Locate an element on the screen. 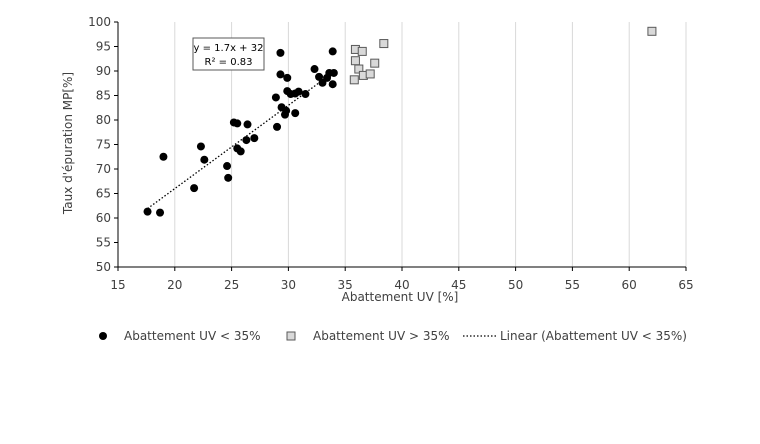  legend-label-series-2: Abattement UV > 35% is located at coordinates (381, 336).